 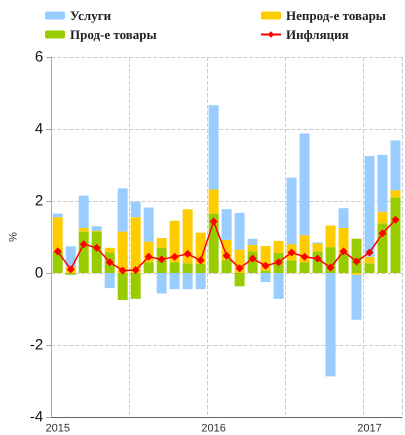 I want to click on y-tick-label: -2, so click(x=37, y=345).